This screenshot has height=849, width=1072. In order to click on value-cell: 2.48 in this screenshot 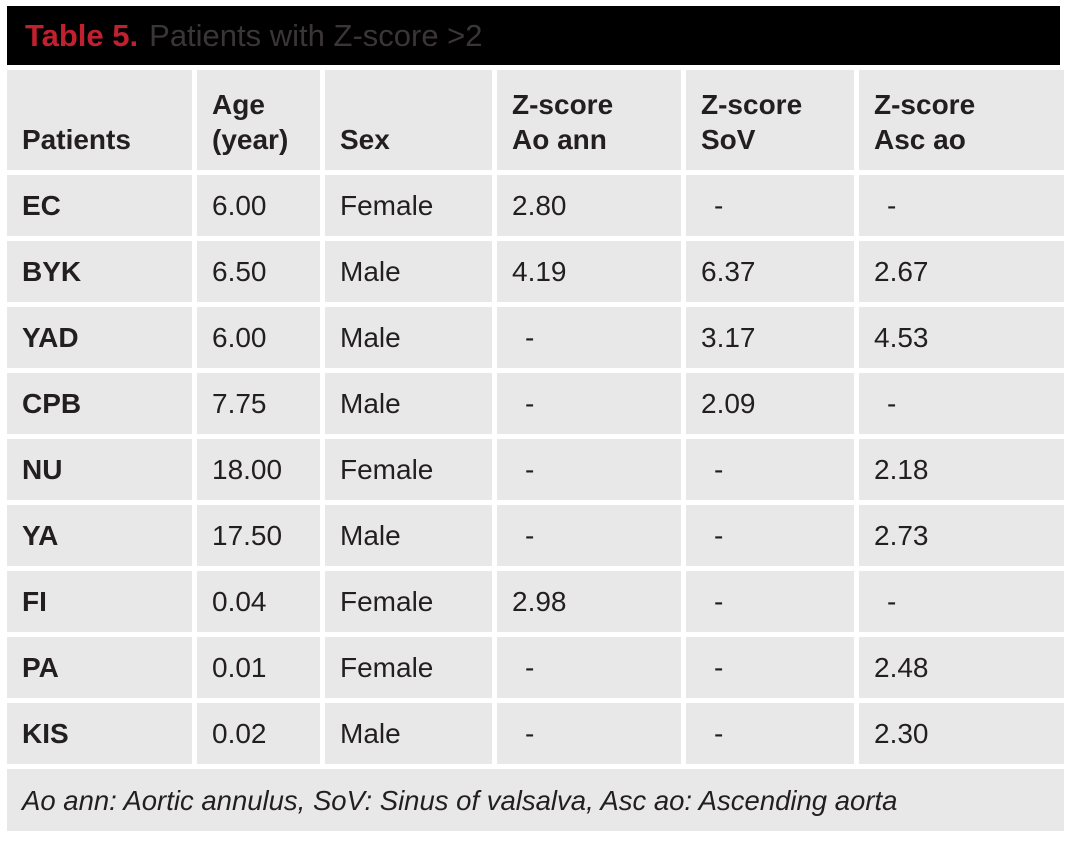, I will do `click(961, 667)`.